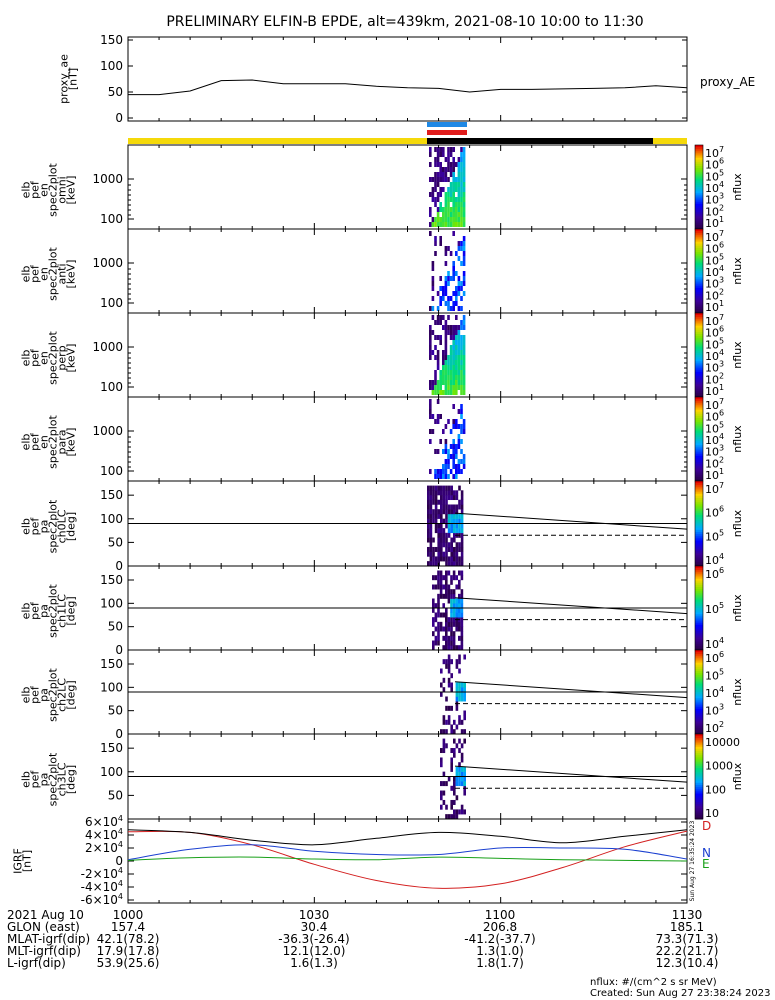 The width and height of the screenshot is (775, 1000). What do you see at coordinates (35, 189) in the screenshot?
I see `y-axis-label: pef` at bounding box center [35, 189].